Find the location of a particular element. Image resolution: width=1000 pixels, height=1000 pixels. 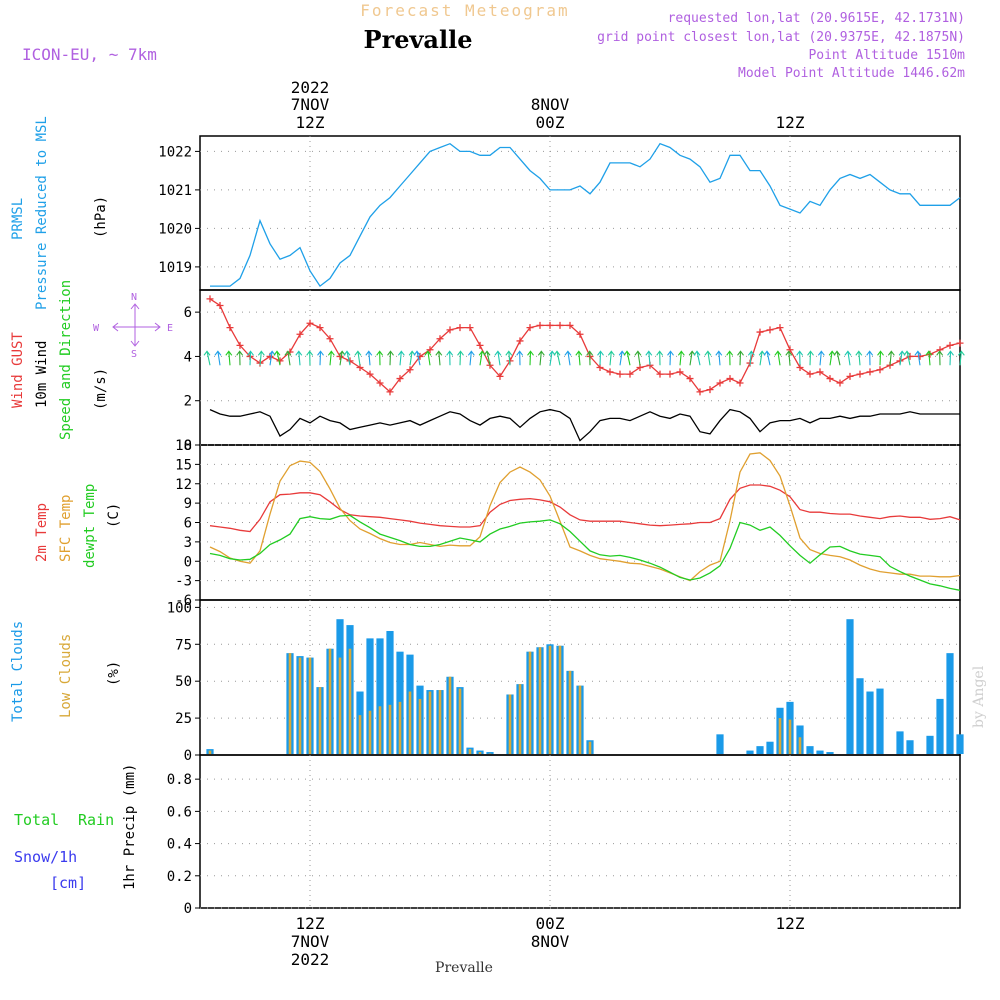

ytick-label: 0.2 is located at coordinates (179, 877).